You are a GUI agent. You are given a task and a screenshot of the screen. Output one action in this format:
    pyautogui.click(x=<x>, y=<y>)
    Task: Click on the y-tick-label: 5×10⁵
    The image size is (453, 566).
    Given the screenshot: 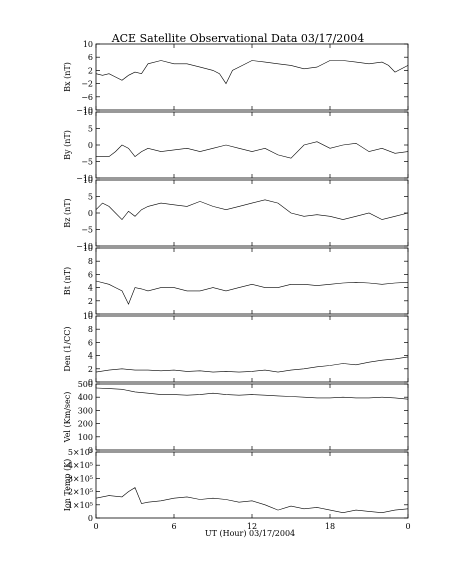 What is the action you would take?
    pyautogui.click(x=80, y=452)
    